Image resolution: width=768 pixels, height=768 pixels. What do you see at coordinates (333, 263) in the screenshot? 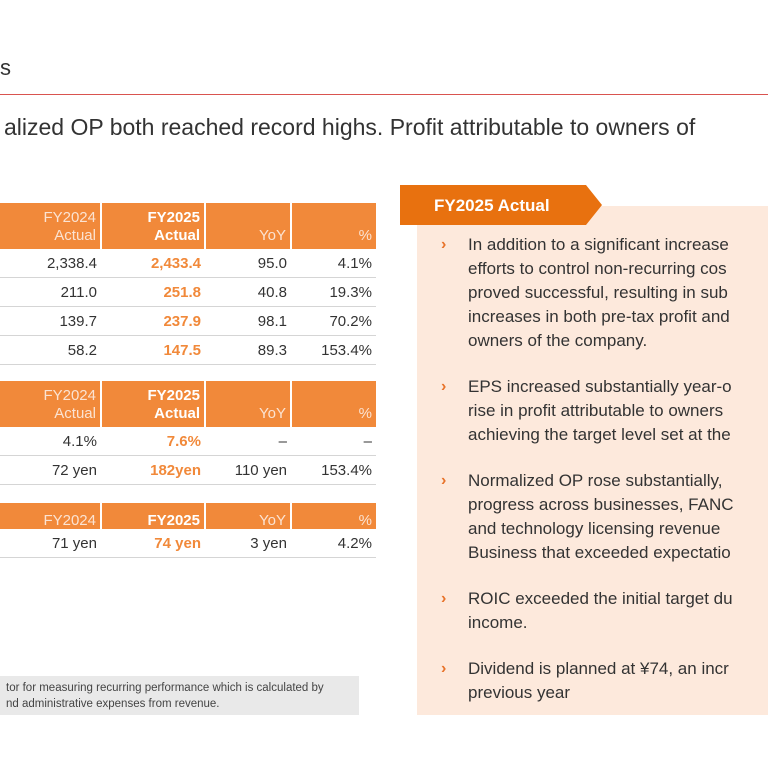
I see `cell-pct: 4.1%` at bounding box center [333, 263].